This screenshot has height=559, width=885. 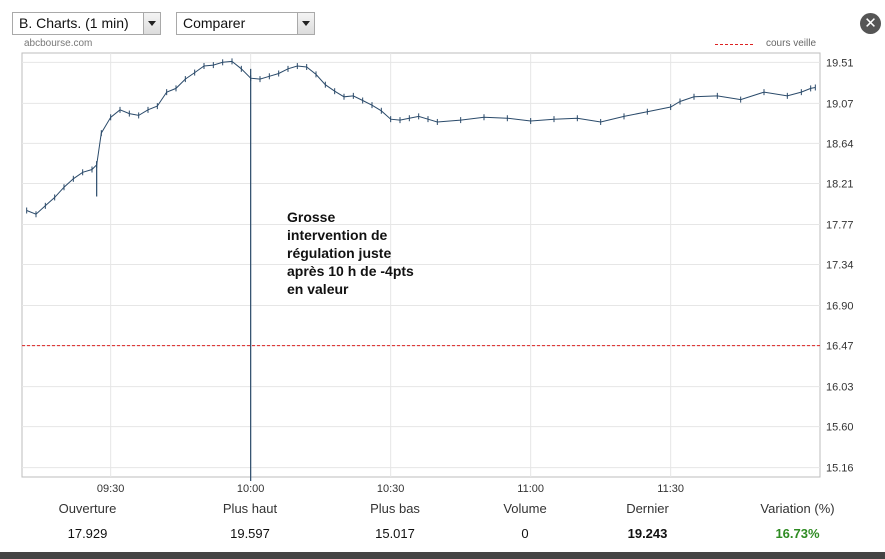 I want to click on period-select-value: B. Charts. (1 min), so click(x=74, y=23).